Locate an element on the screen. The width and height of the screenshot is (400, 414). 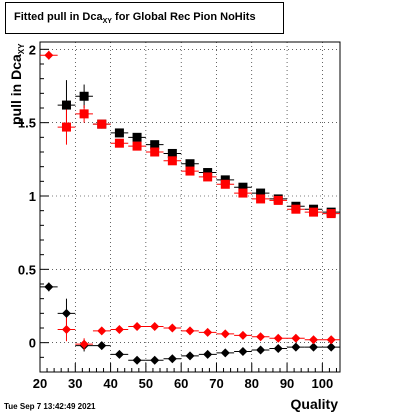
y-tick-label: 0 is located at coordinates (32, 343).